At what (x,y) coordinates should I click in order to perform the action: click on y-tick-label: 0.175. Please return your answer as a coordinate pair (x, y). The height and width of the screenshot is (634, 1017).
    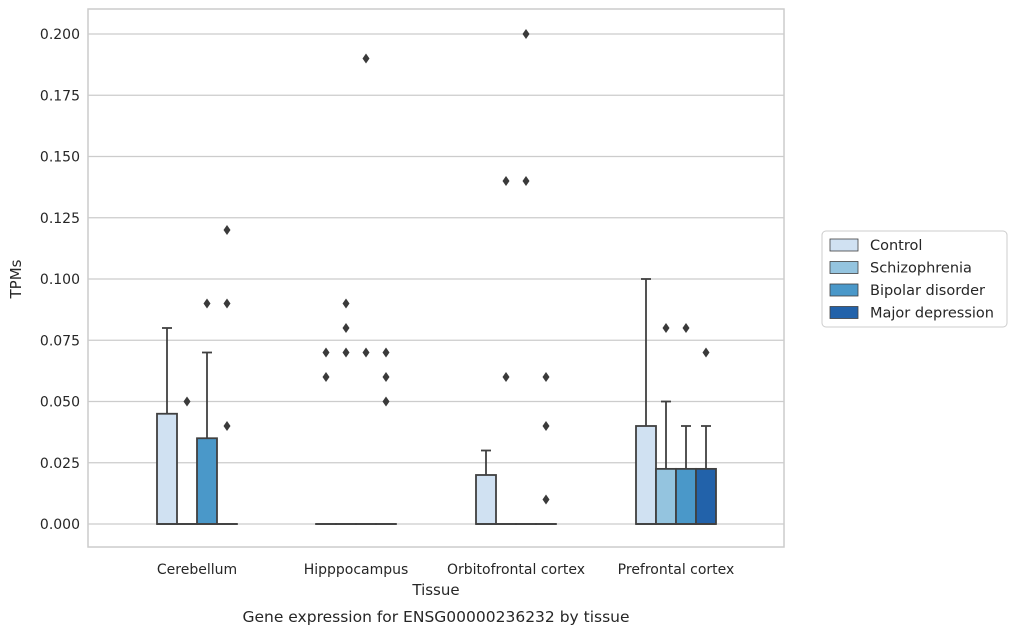
    Looking at the image, I should click on (60, 96).